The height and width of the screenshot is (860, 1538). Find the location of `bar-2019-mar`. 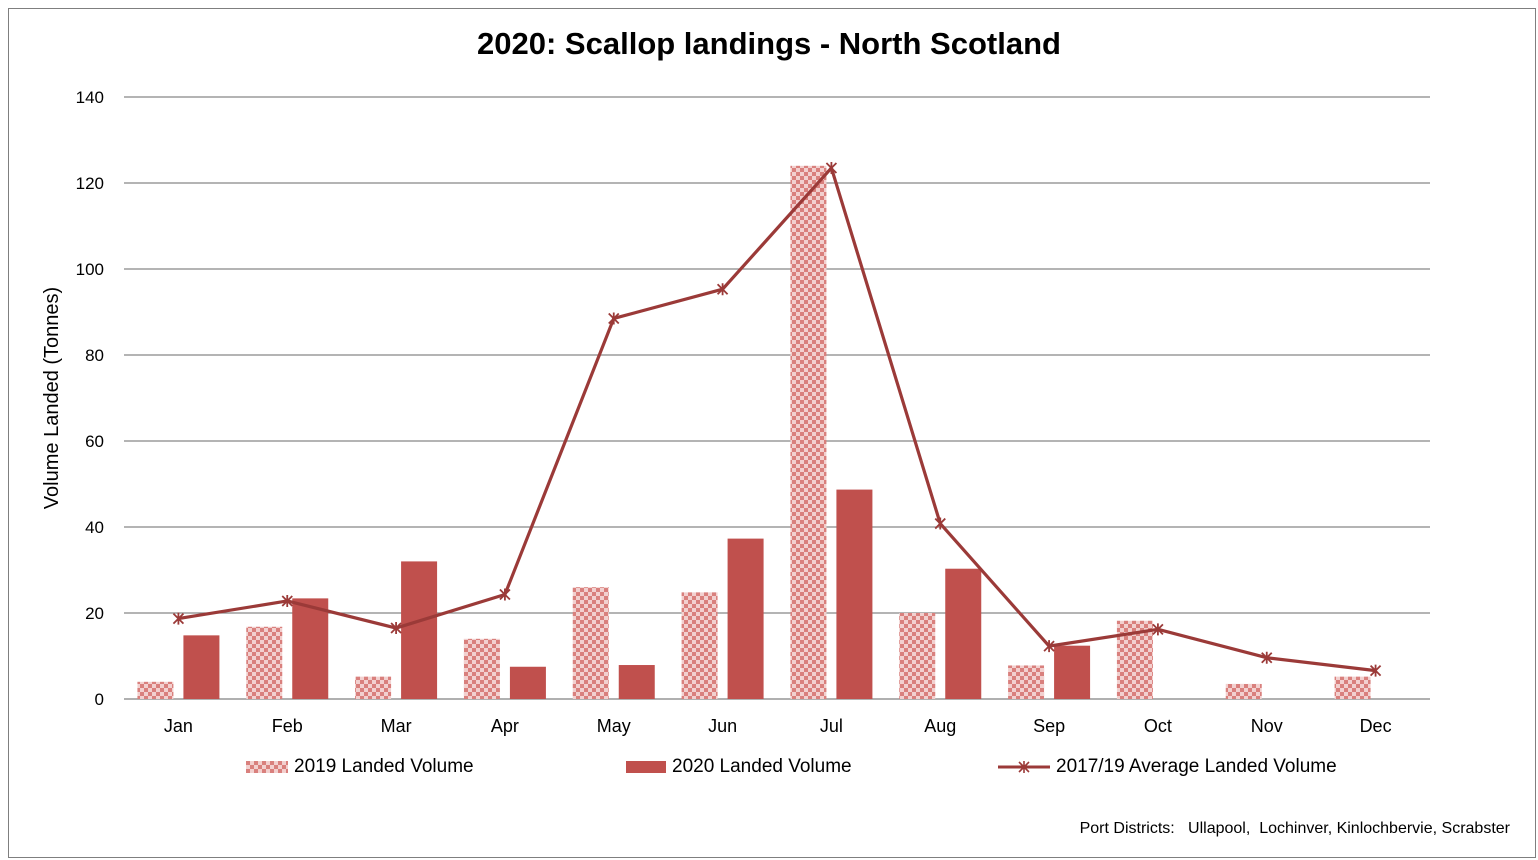

bar-2019-mar is located at coordinates (373, 687).